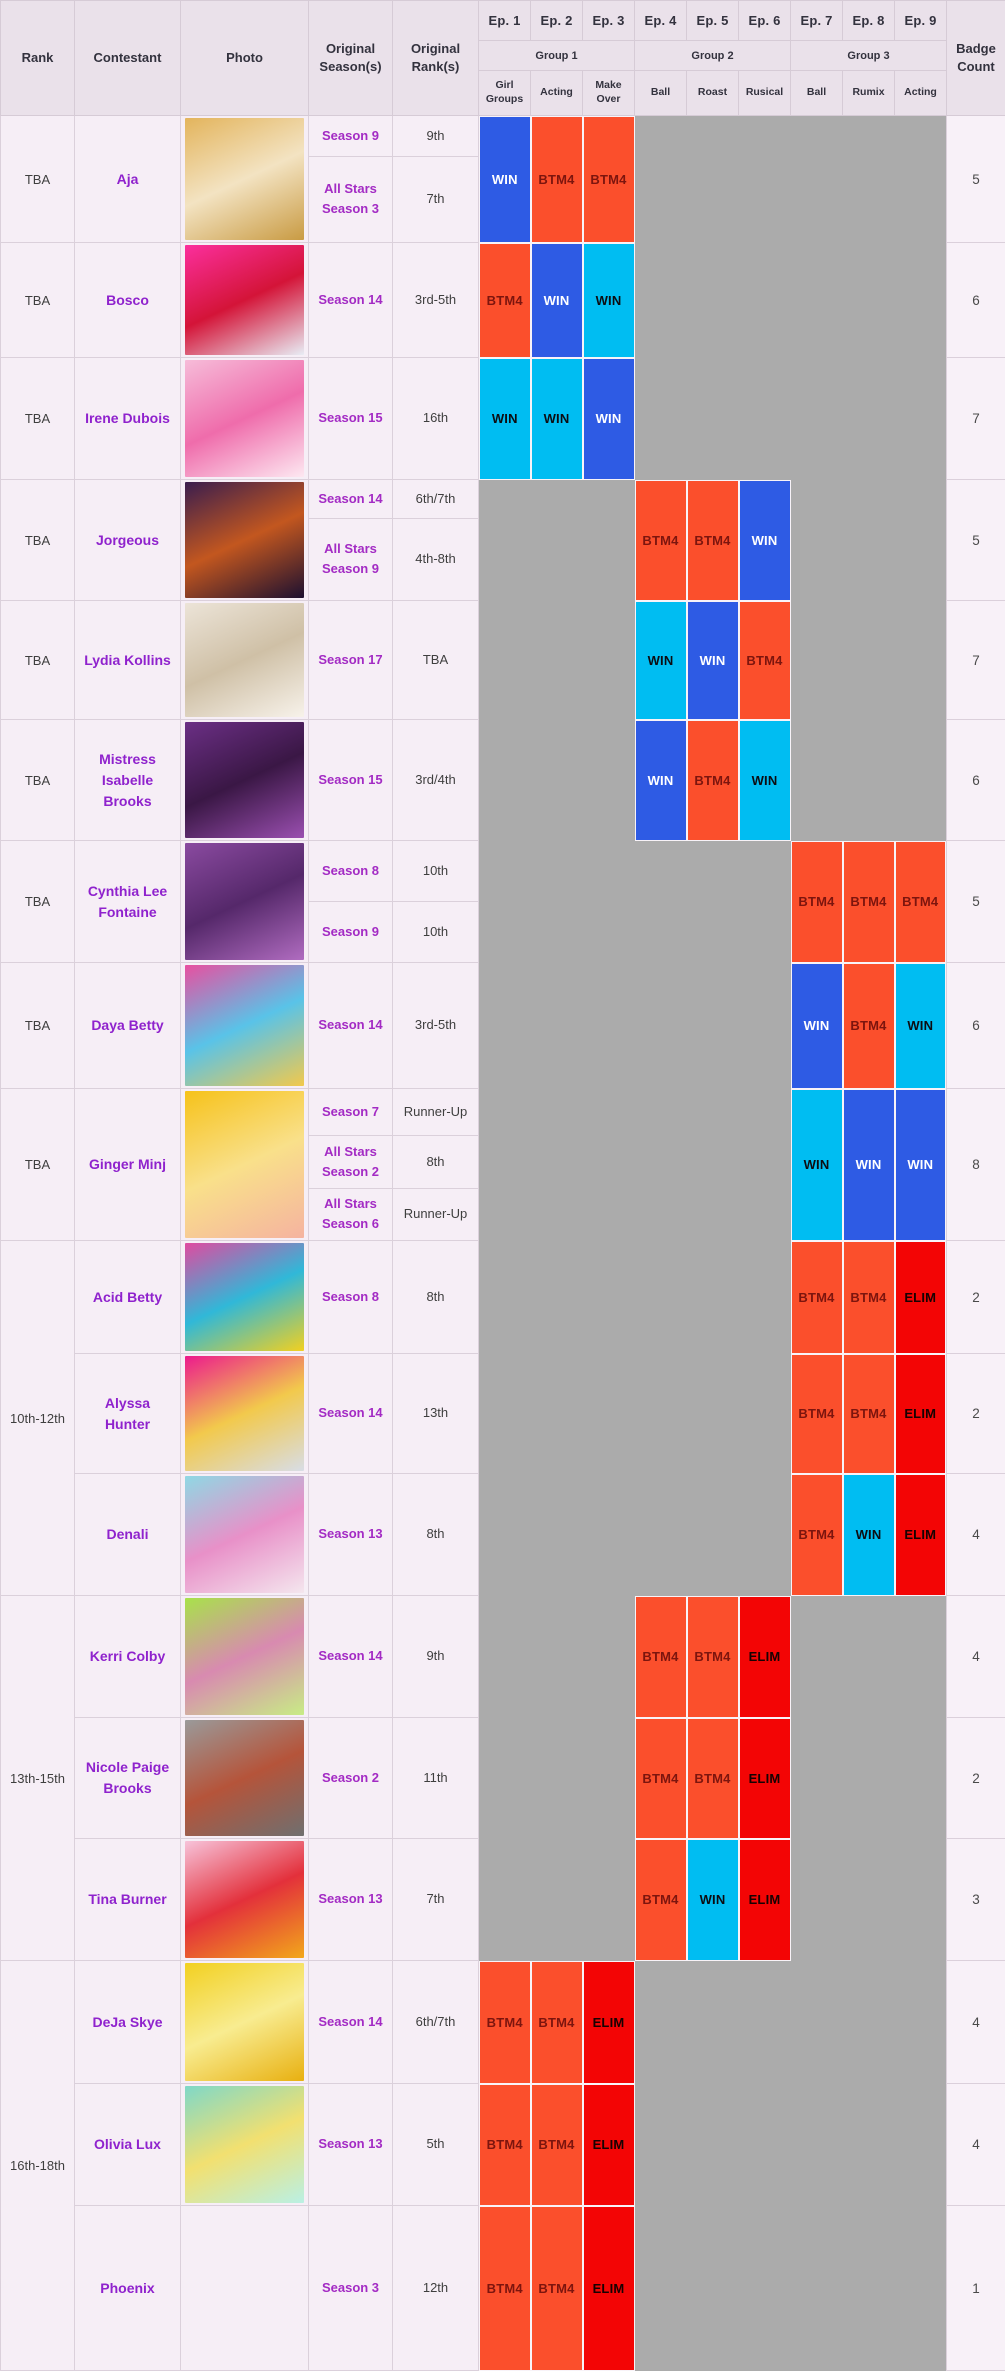 The width and height of the screenshot is (1005, 2371). What do you see at coordinates (350, 1214) in the screenshot?
I see `season-link: All Stars Season 6` at bounding box center [350, 1214].